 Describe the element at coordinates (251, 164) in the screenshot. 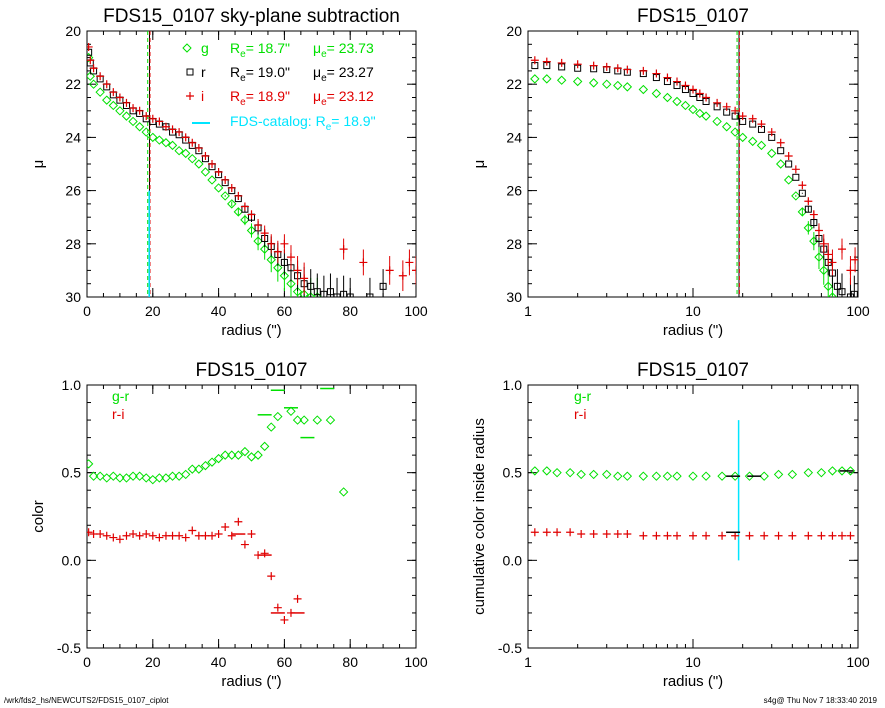

I see `data-layer` at that location.